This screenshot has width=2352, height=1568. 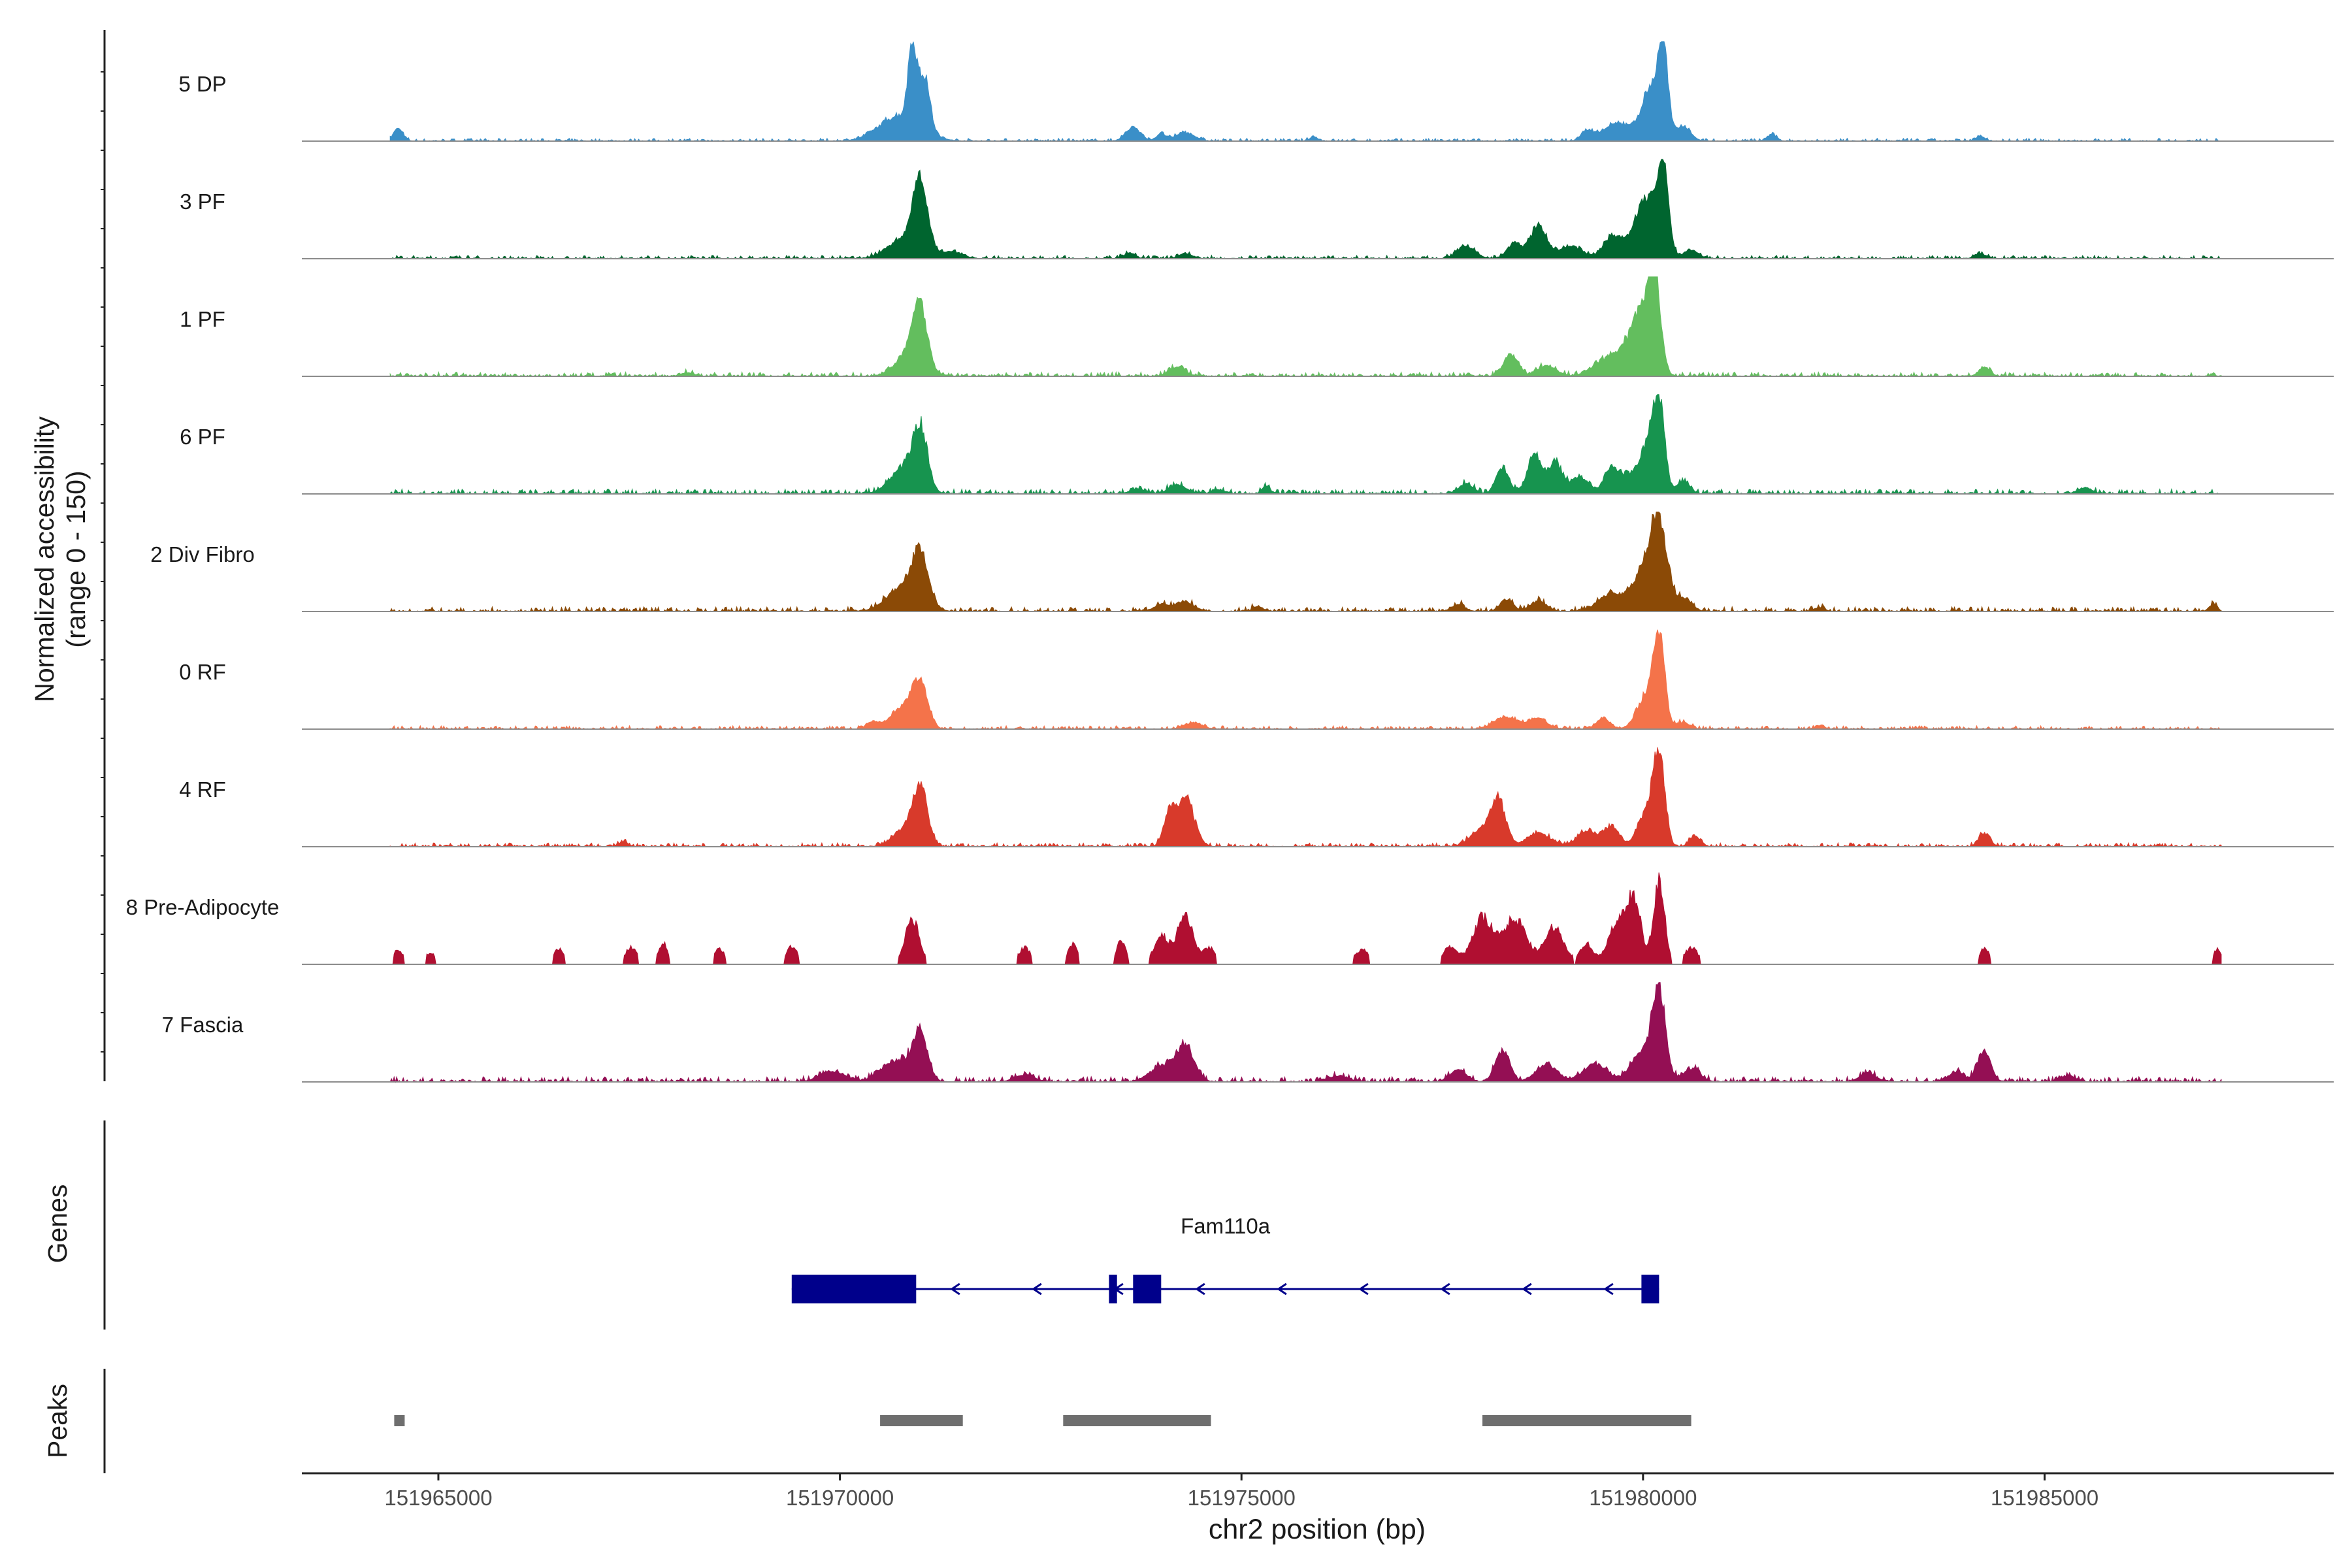 What do you see at coordinates (202, 672) in the screenshot?
I see `track-label: 0 RF` at bounding box center [202, 672].